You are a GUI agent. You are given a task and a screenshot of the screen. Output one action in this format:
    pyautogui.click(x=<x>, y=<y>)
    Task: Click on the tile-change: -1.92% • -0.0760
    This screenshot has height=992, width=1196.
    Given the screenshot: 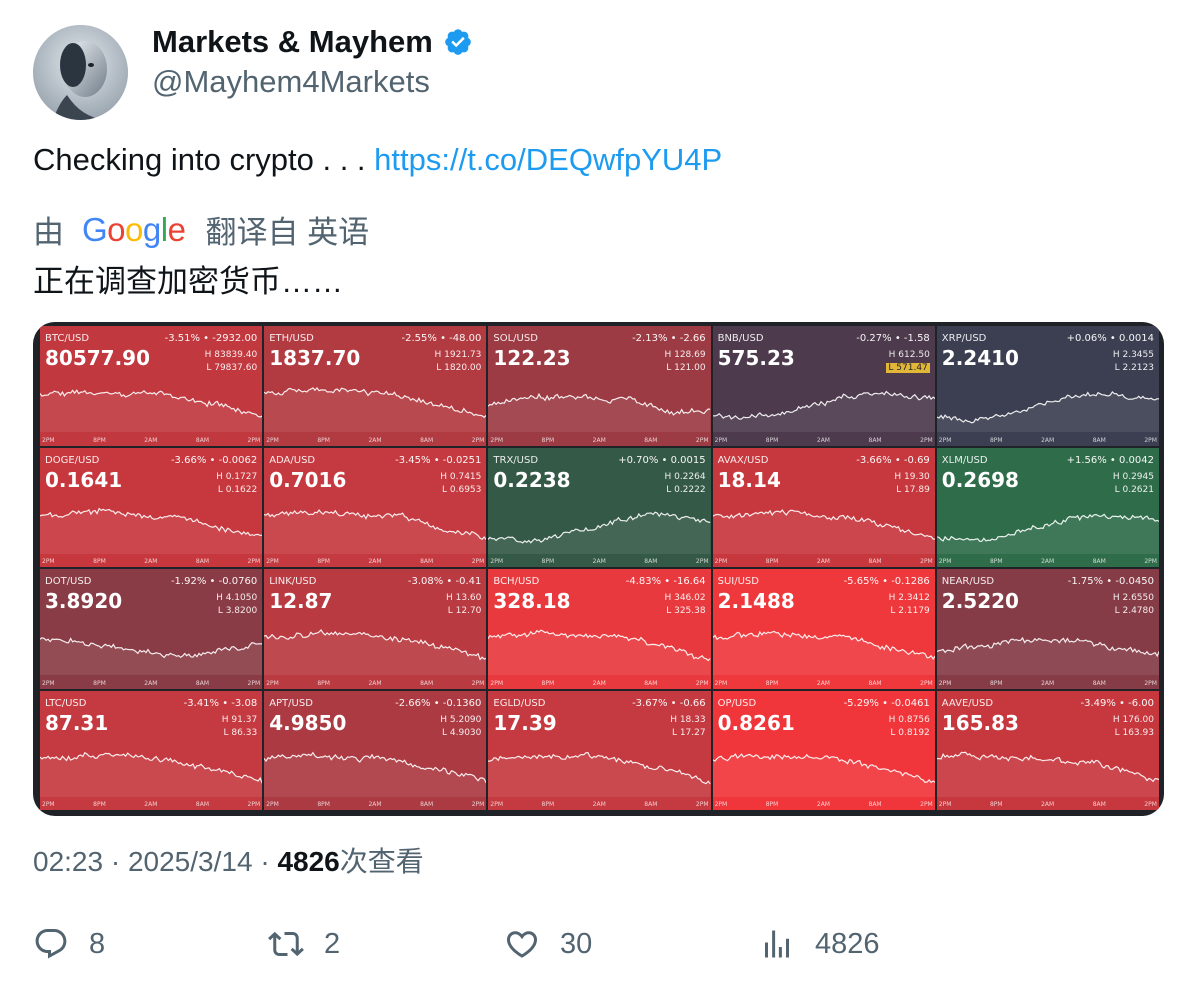 What is the action you would take?
    pyautogui.click(x=214, y=581)
    